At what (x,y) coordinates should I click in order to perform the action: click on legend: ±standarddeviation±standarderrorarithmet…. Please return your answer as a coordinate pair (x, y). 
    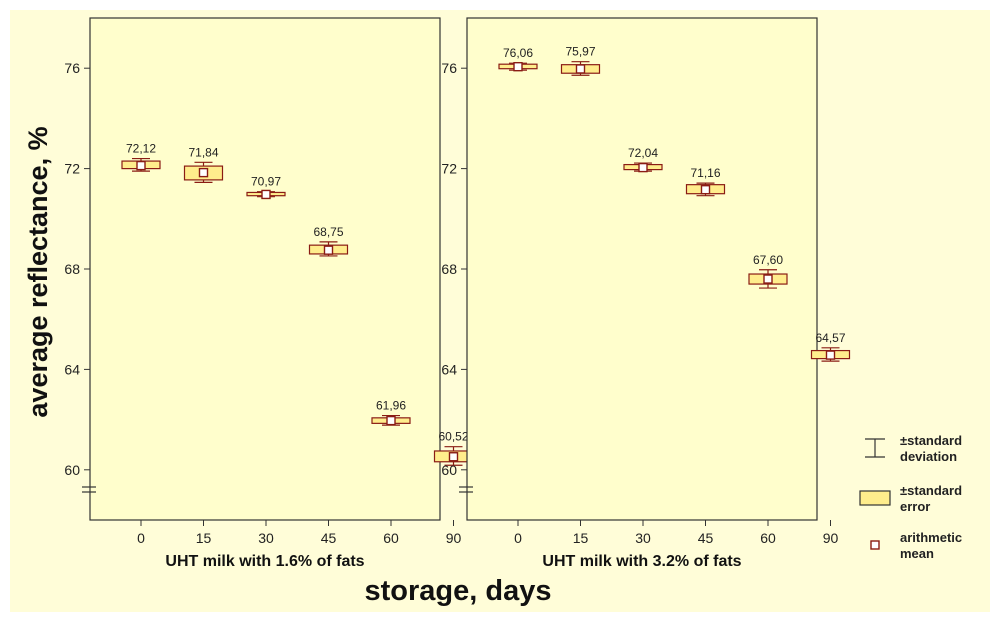
    Looking at the image, I should click on (910, 497).